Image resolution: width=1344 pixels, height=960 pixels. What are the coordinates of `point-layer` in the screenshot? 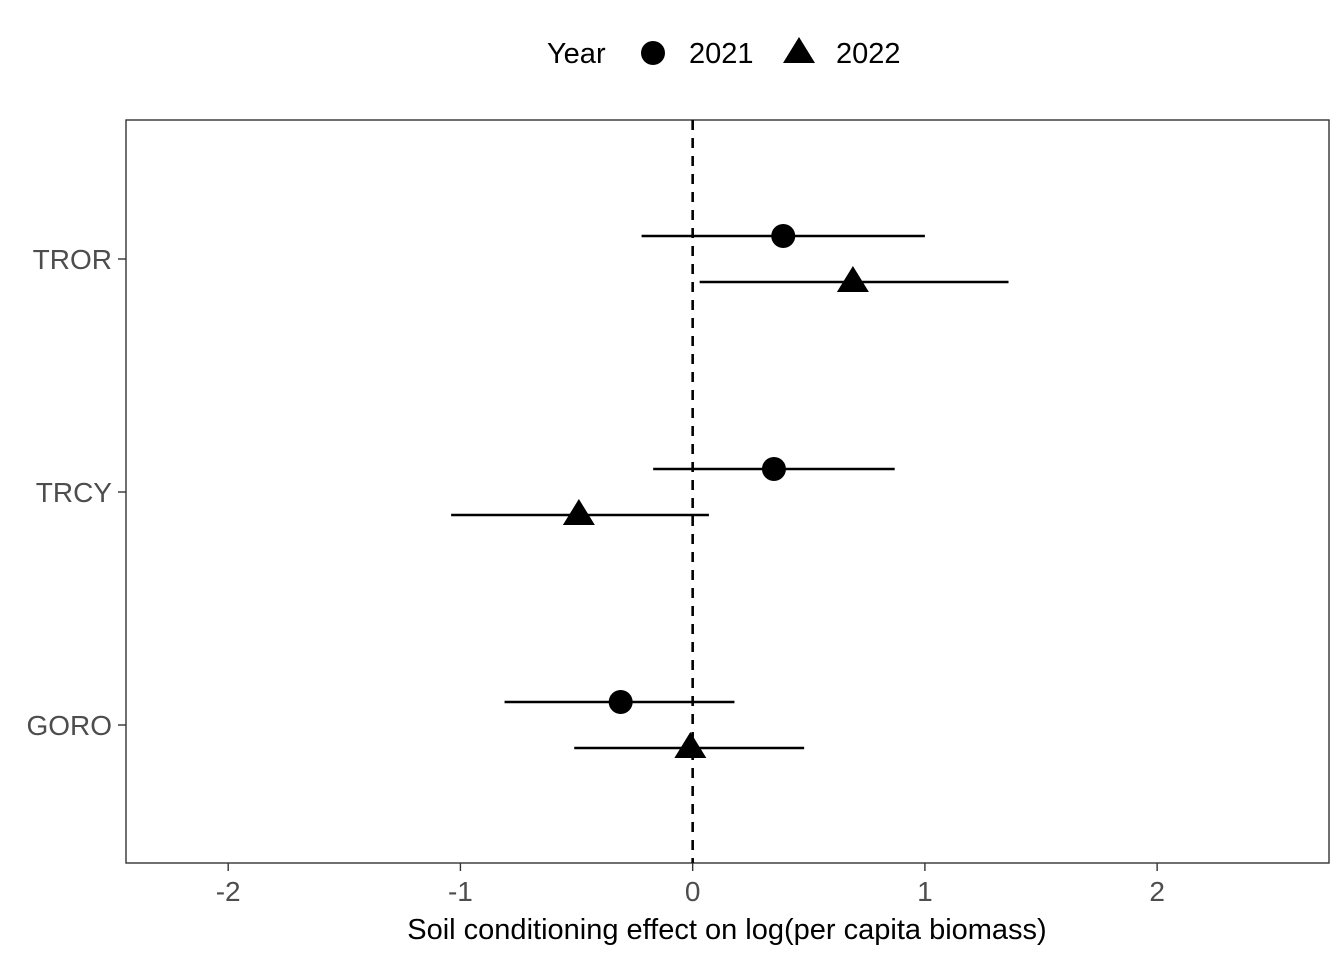 It's located at (715, 491).